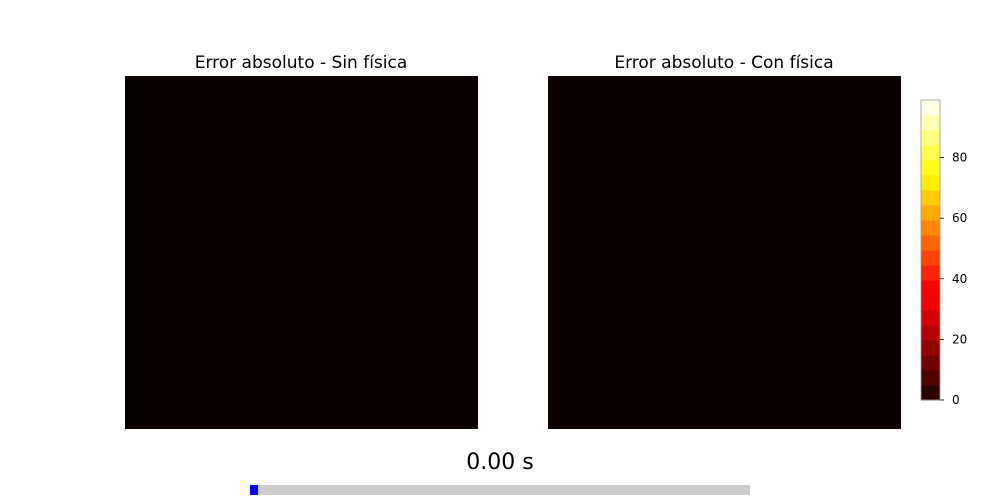 This screenshot has height=500, width=1000. What do you see at coordinates (959, 218) in the screenshot?
I see `colorbar-tick-label: 60` at bounding box center [959, 218].